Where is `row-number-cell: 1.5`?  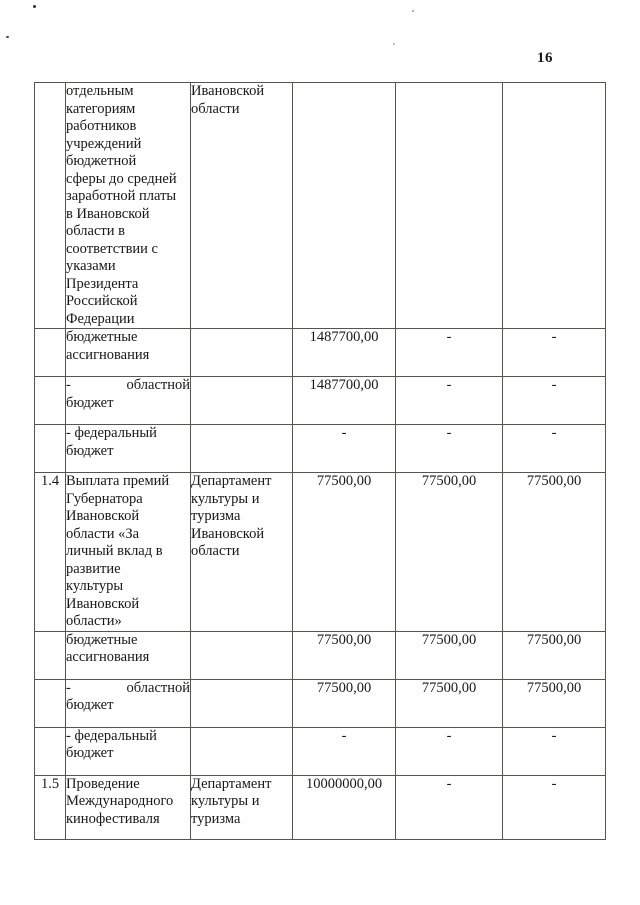
row-number-cell: 1.5 is located at coordinates (50, 807).